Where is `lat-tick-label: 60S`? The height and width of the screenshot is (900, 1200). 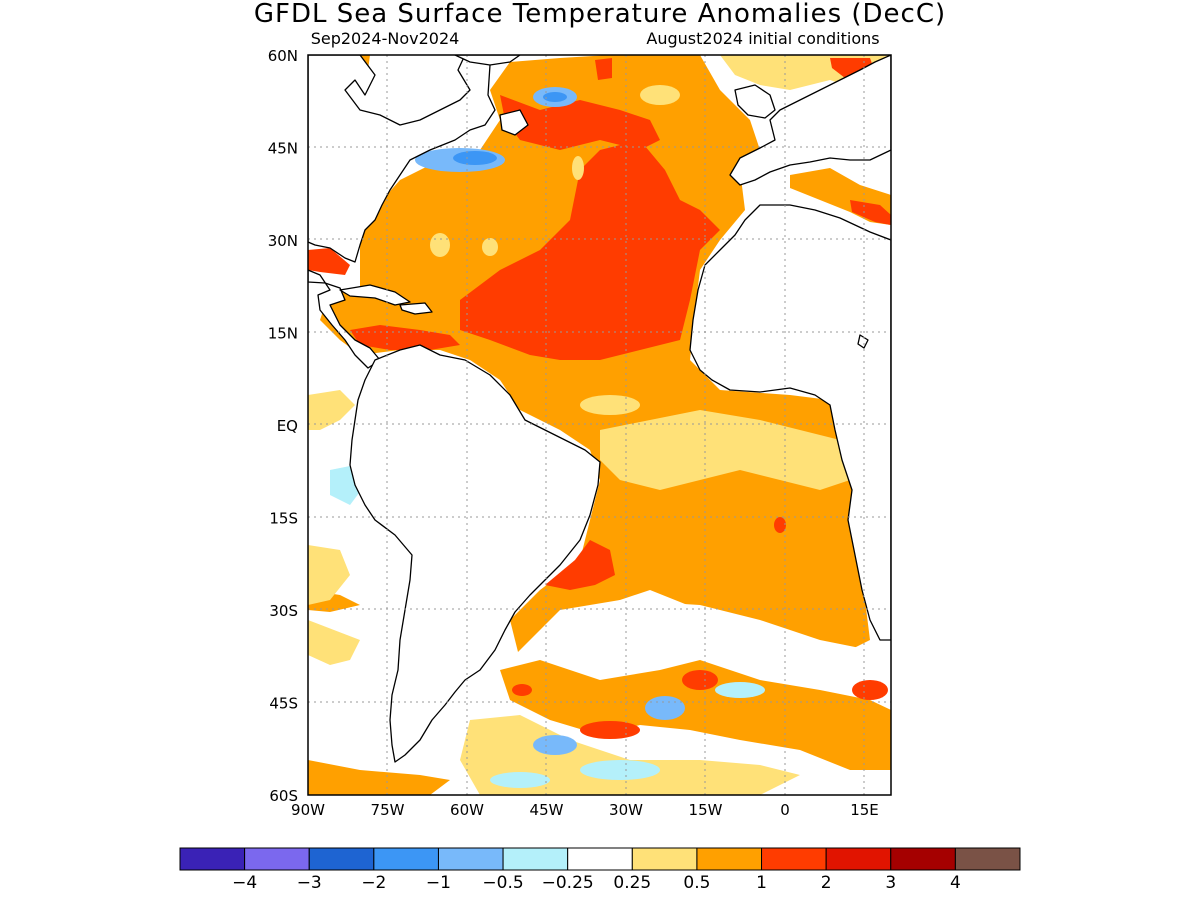 lat-tick-label: 60S is located at coordinates (283, 796).